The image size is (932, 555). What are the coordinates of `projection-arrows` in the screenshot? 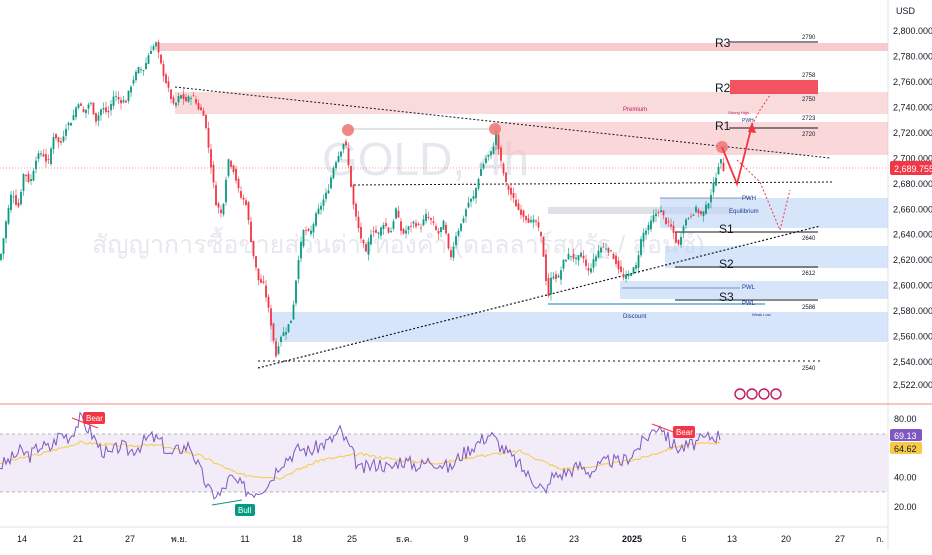 It's located at (756, 163).